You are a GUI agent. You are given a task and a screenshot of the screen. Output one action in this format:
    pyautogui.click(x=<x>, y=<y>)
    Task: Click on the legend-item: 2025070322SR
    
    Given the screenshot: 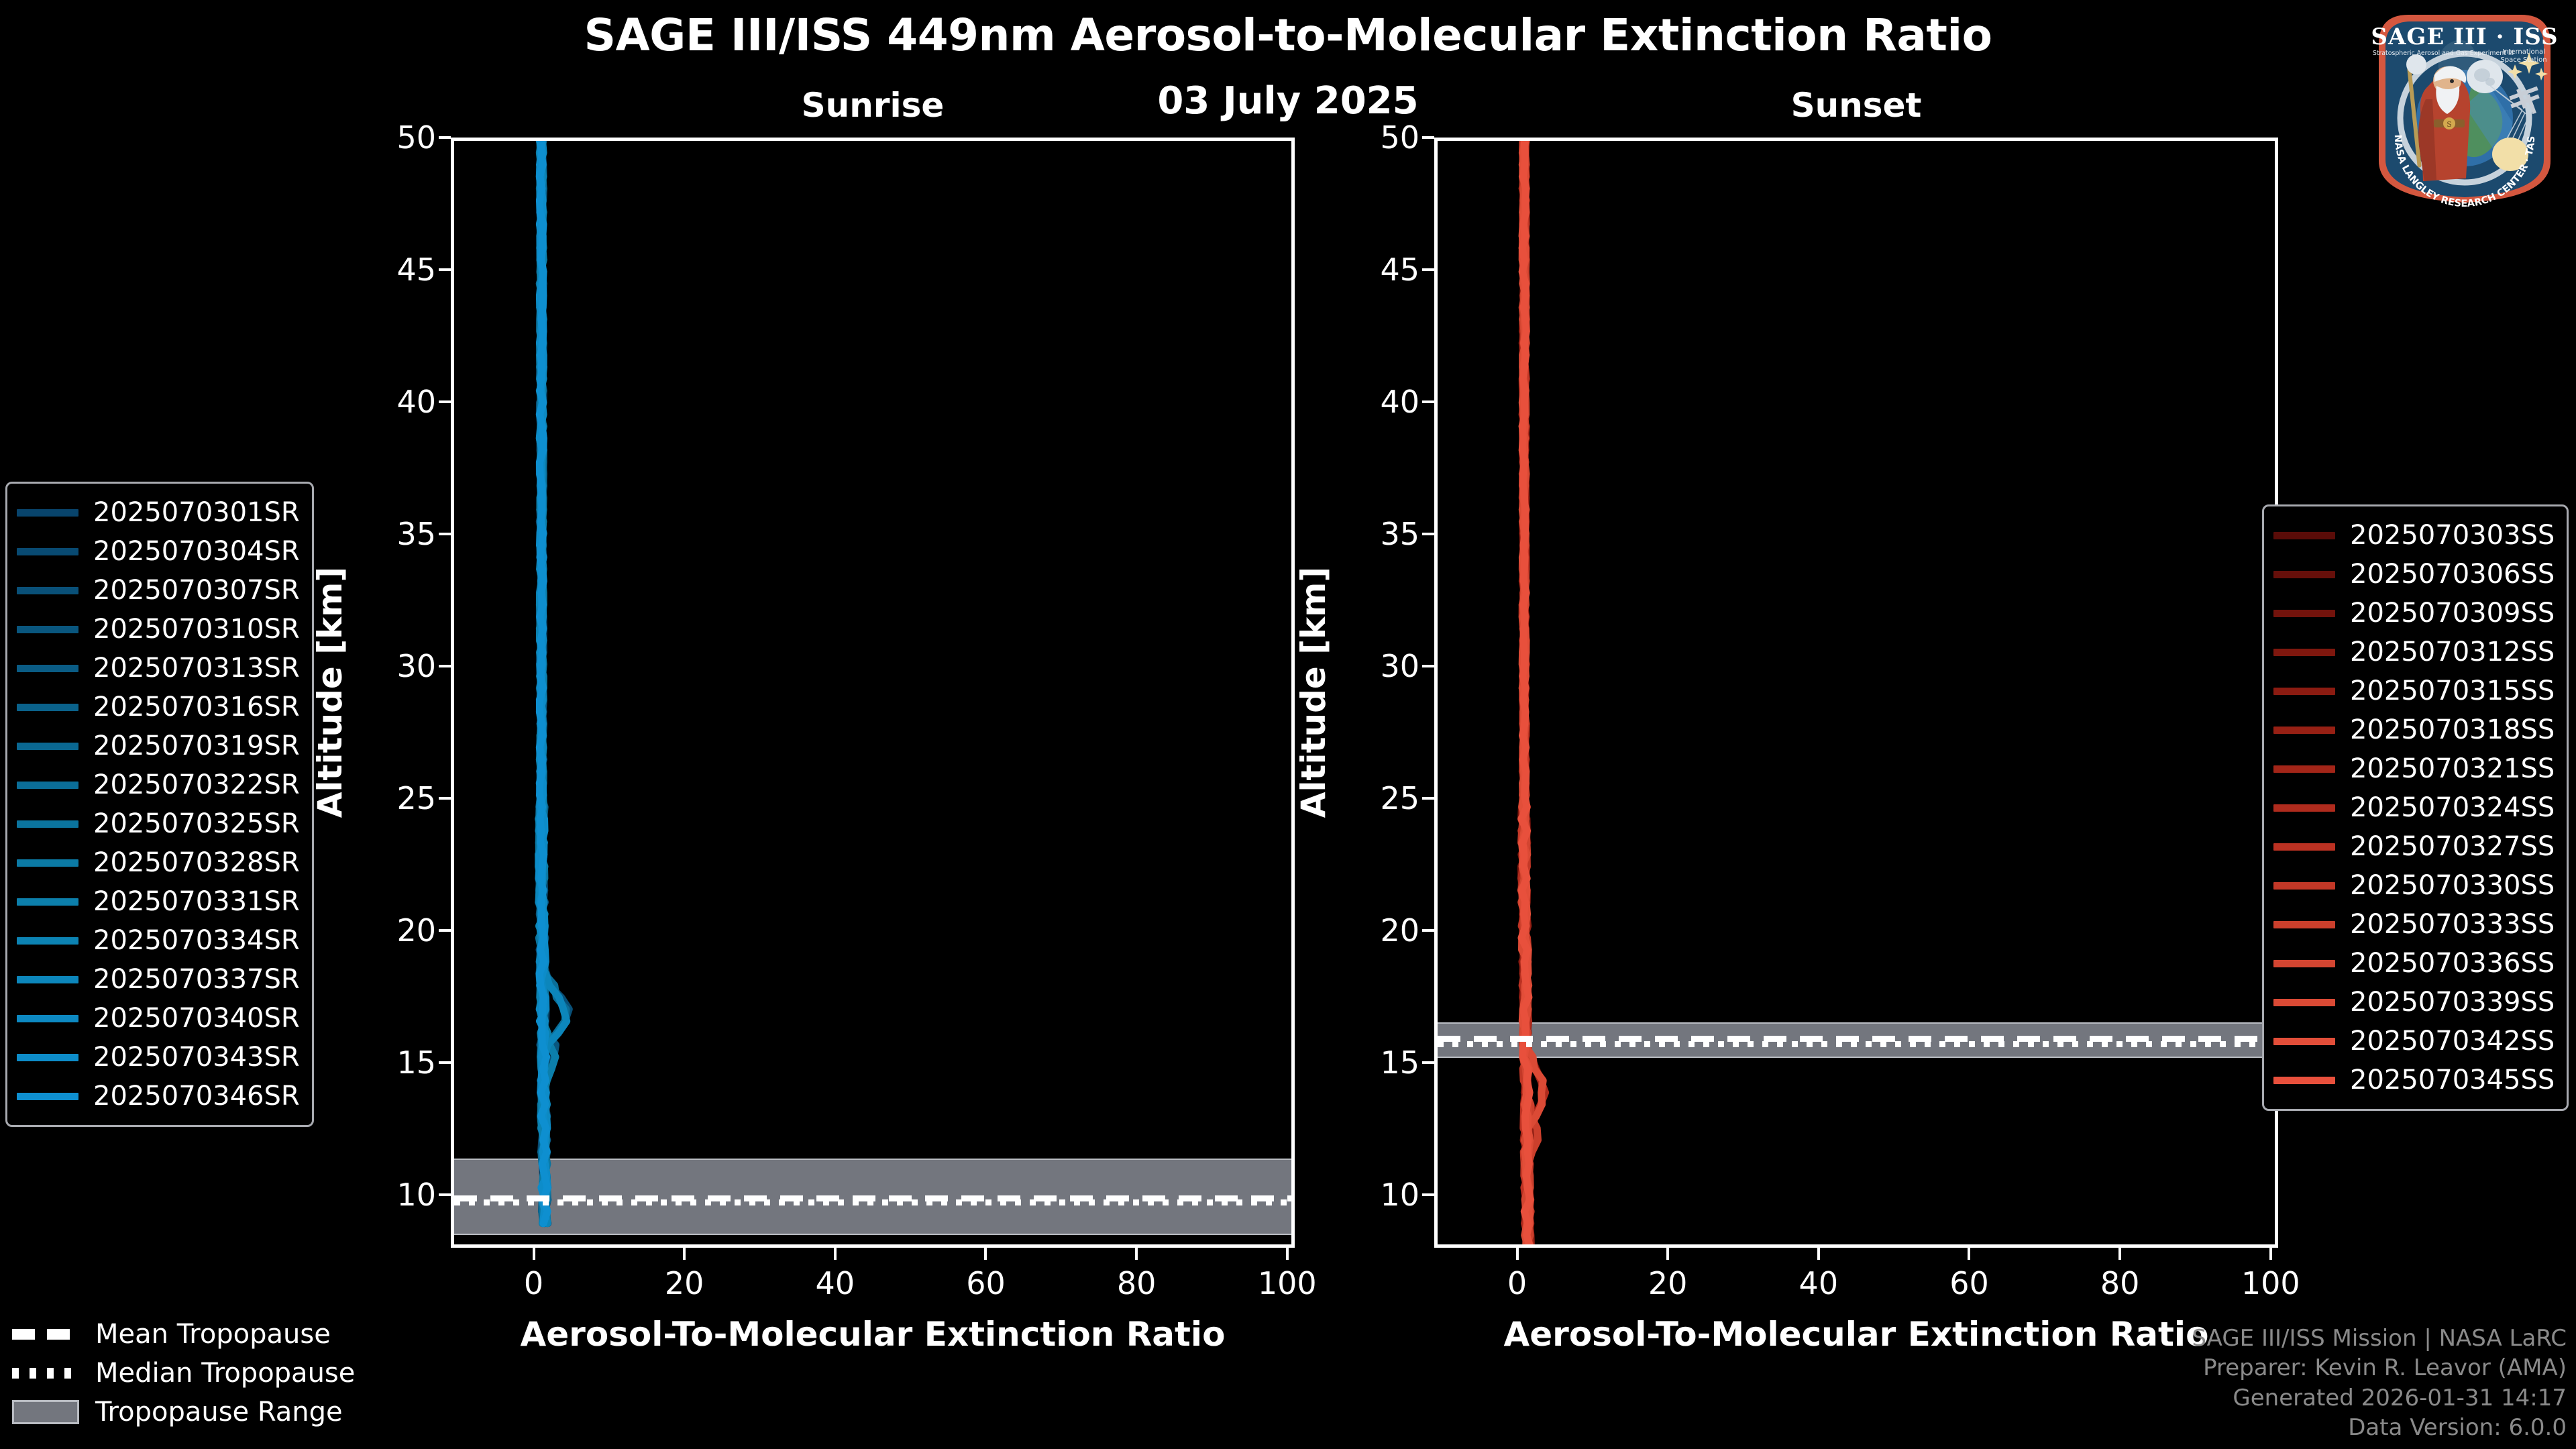 What is the action you would take?
    pyautogui.click(x=158, y=784)
    